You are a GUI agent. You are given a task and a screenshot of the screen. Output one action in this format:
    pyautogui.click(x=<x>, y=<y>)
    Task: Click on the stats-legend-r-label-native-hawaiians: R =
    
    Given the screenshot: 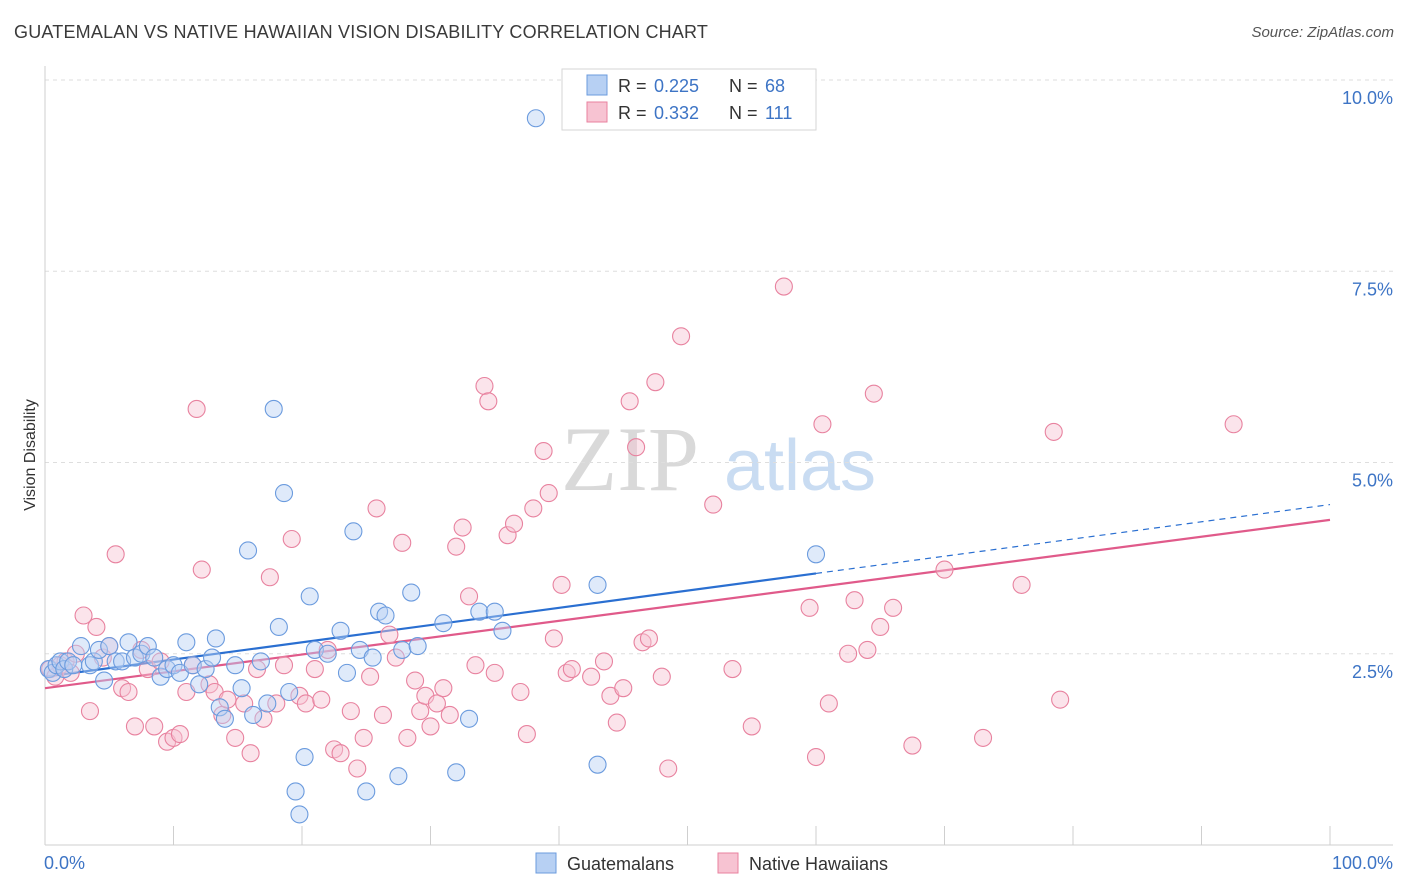 What is the action you would take?
    pyautogui.click(x=635, y=113)
    